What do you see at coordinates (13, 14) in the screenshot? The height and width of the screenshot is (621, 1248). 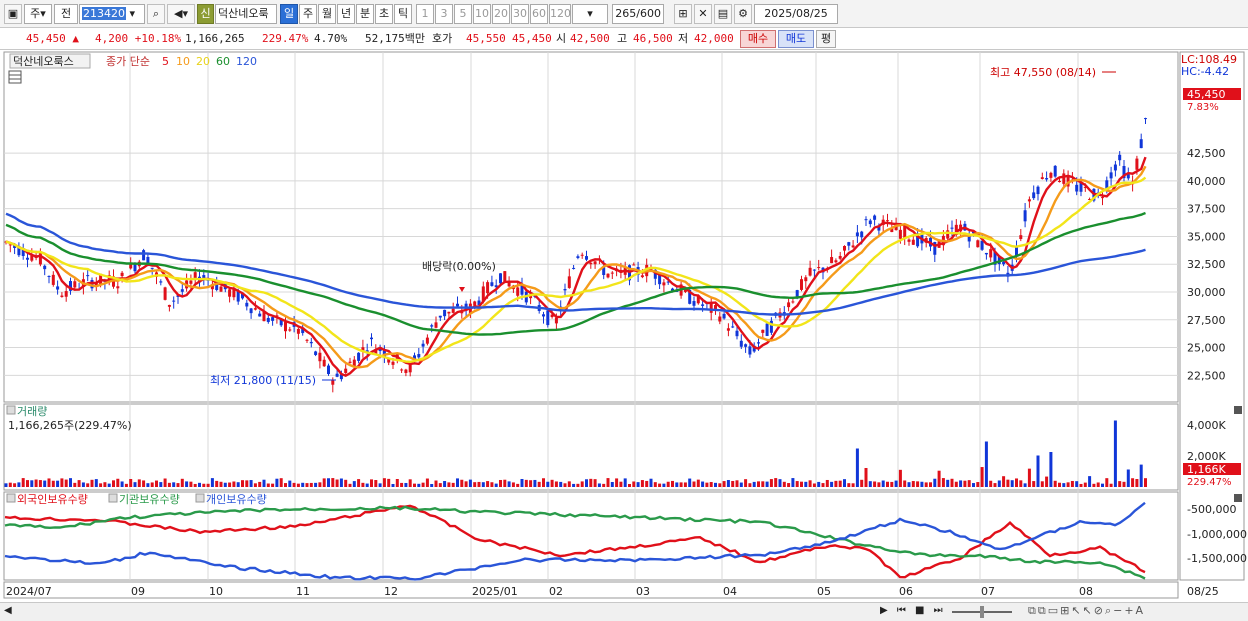 I see `layout-icon: ▣` at bounding box center [13, 14].